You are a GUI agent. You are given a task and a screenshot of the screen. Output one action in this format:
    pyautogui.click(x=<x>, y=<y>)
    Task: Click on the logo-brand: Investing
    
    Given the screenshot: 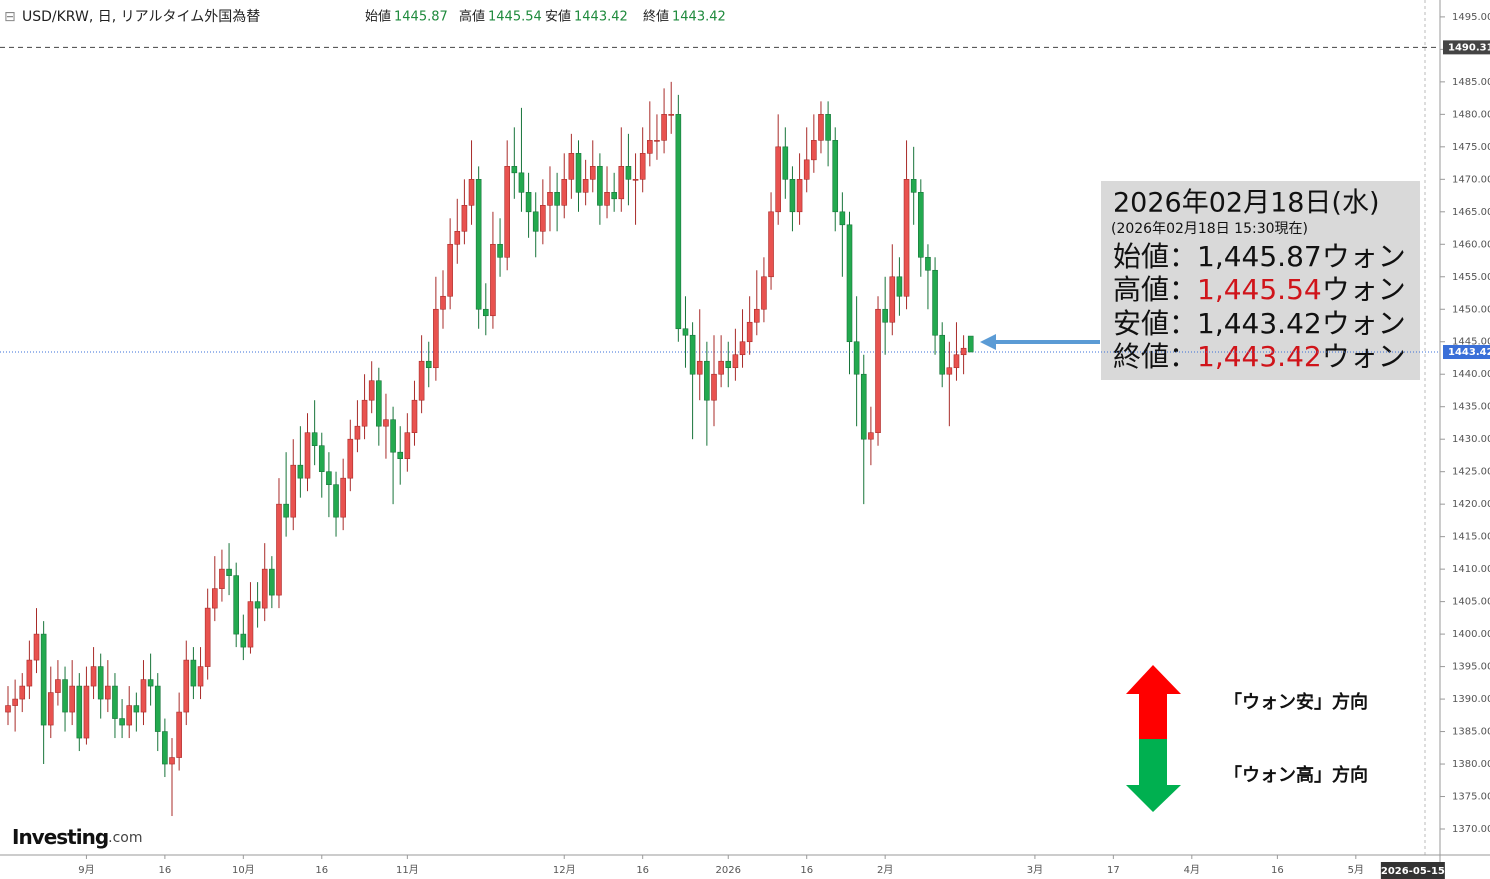 What is the action you would take?
    pyautogui.click(x=60, y=837)
    